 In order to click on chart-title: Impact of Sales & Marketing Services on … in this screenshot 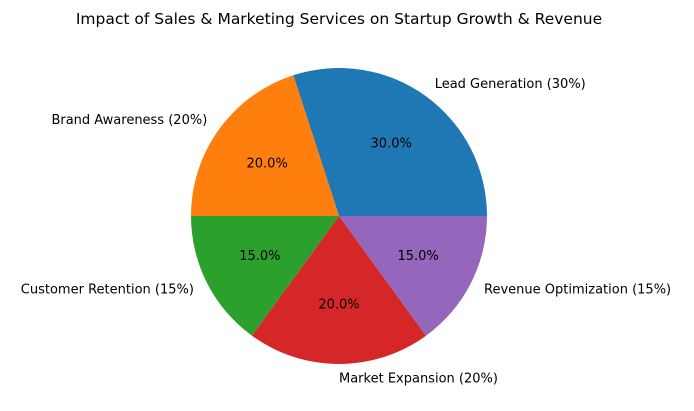, I will do `click(339, 19)`.